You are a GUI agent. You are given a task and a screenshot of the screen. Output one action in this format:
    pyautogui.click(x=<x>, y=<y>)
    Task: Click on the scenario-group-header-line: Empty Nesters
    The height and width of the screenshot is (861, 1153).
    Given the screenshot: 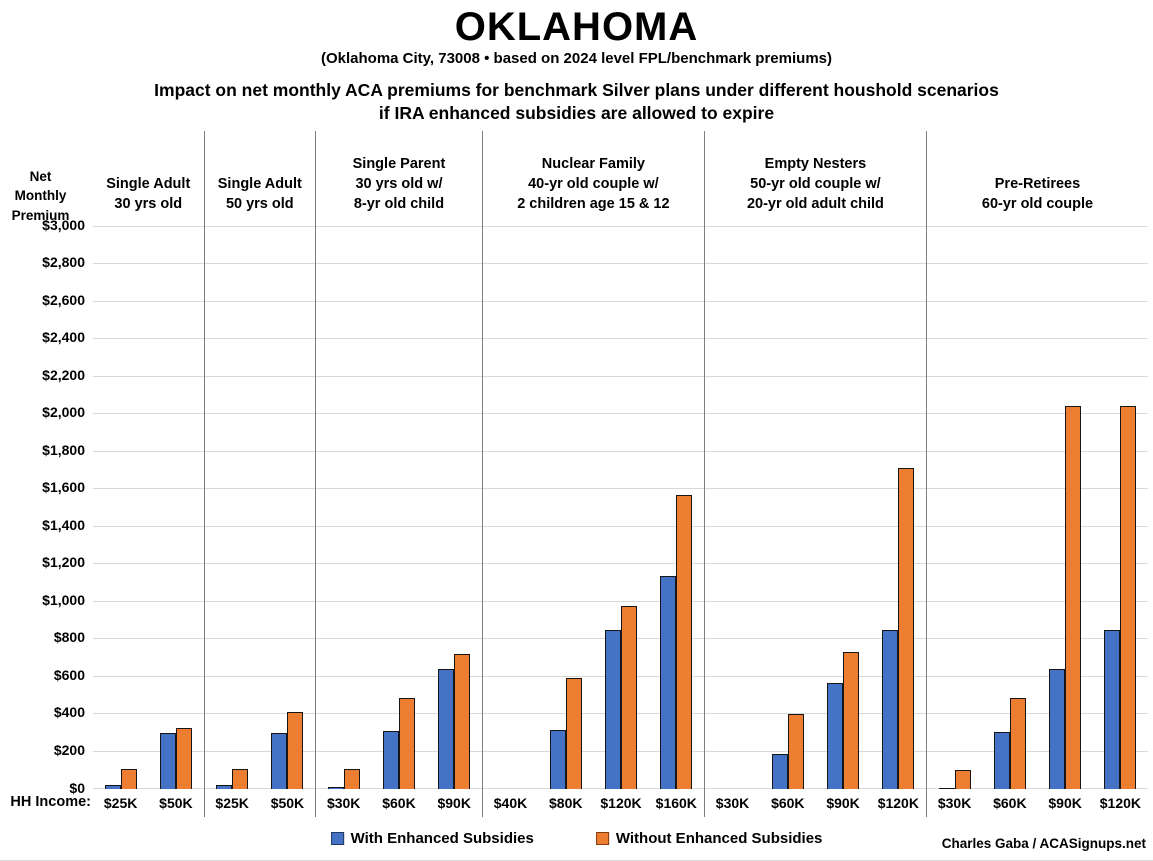 What is the action you would take?
    pyautogui.click(x=815, y=163)
    